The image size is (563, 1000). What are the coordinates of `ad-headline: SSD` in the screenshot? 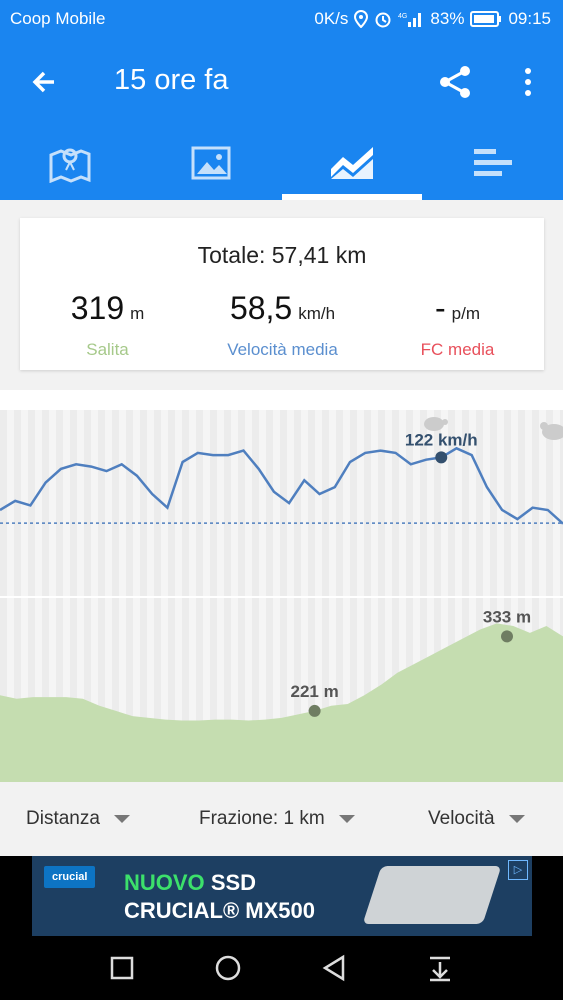 It's located at (233, 882).